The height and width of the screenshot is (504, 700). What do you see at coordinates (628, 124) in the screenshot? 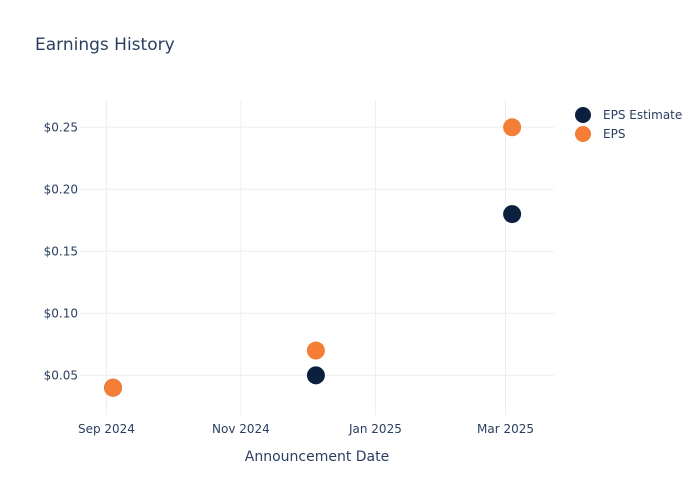
I see `legend: EPS Estimate EPS` at bounding box center [628, 124].